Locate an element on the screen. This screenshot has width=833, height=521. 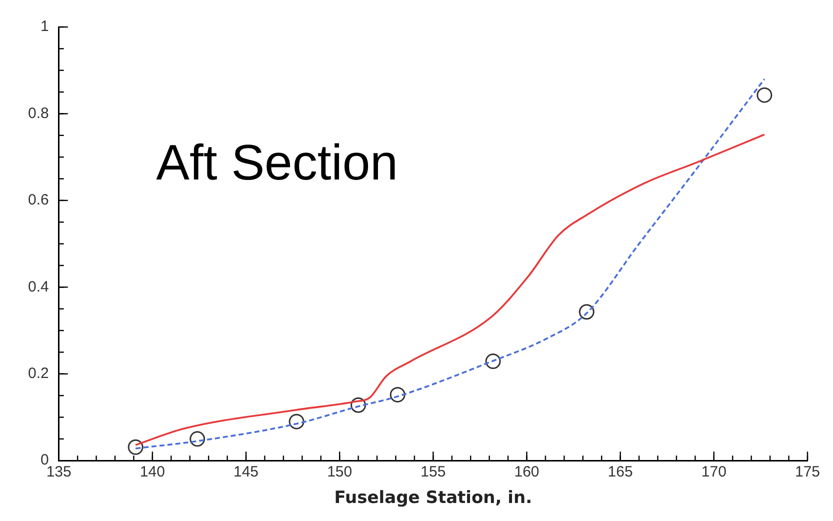
y-tick-label: 0.6 is located at coordinates (38, 200).